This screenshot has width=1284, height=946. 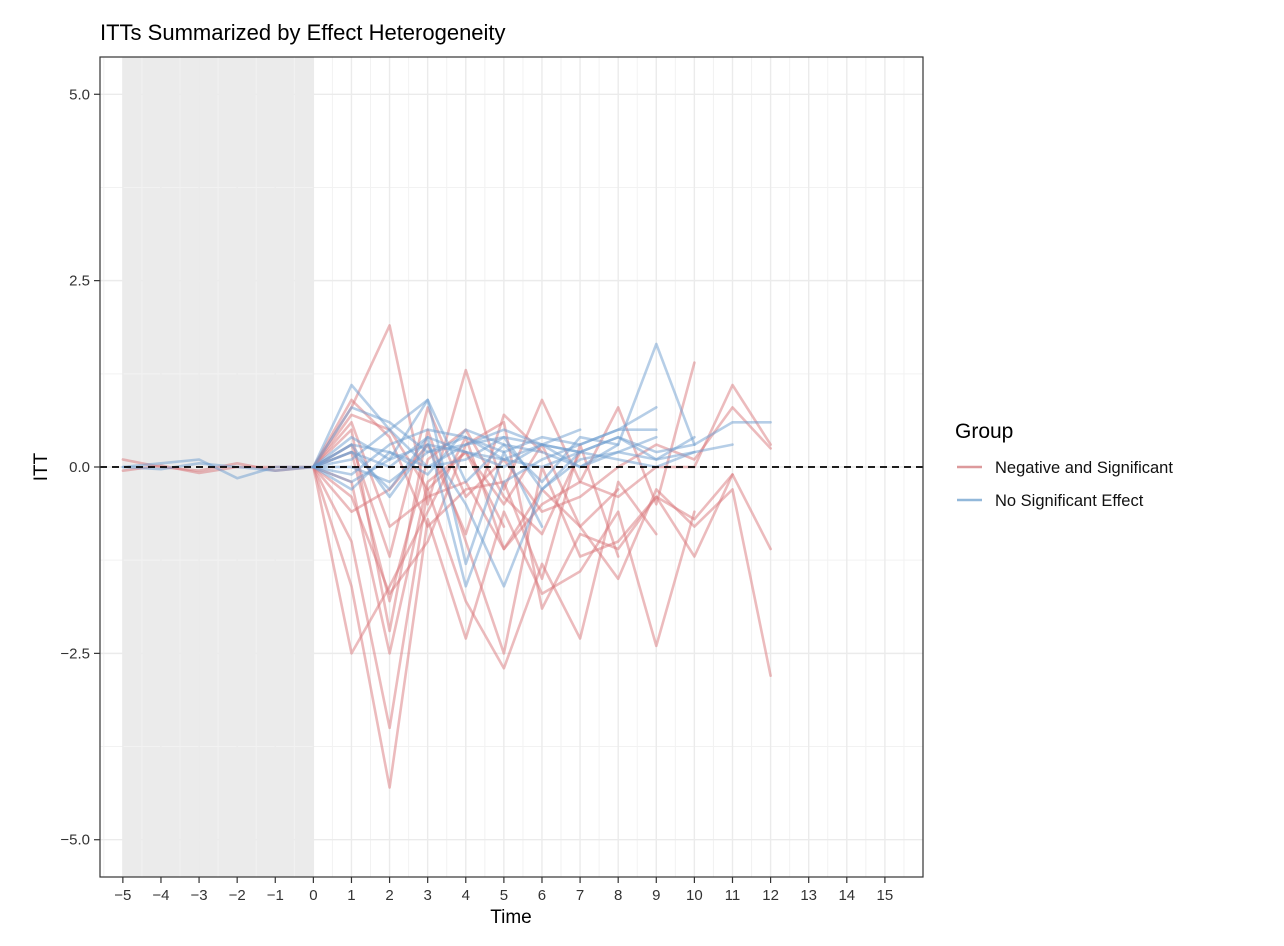 I want to click on x-axis-title: Time, so click(x=511, y=917).